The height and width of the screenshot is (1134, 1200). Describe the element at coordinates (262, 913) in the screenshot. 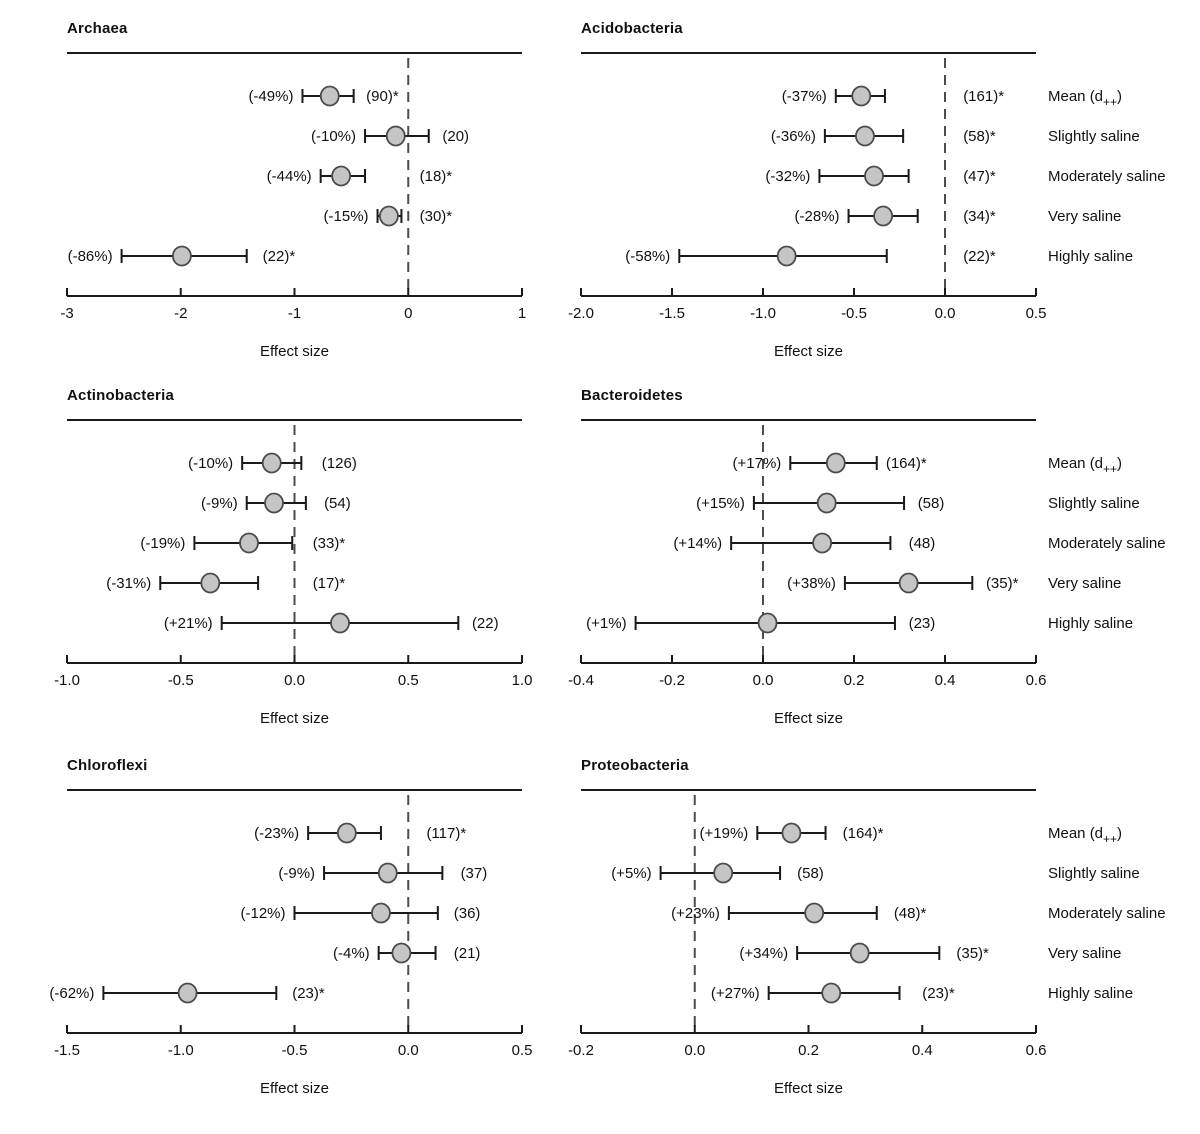

I see `percent-change-label: (-12%)` at that location.